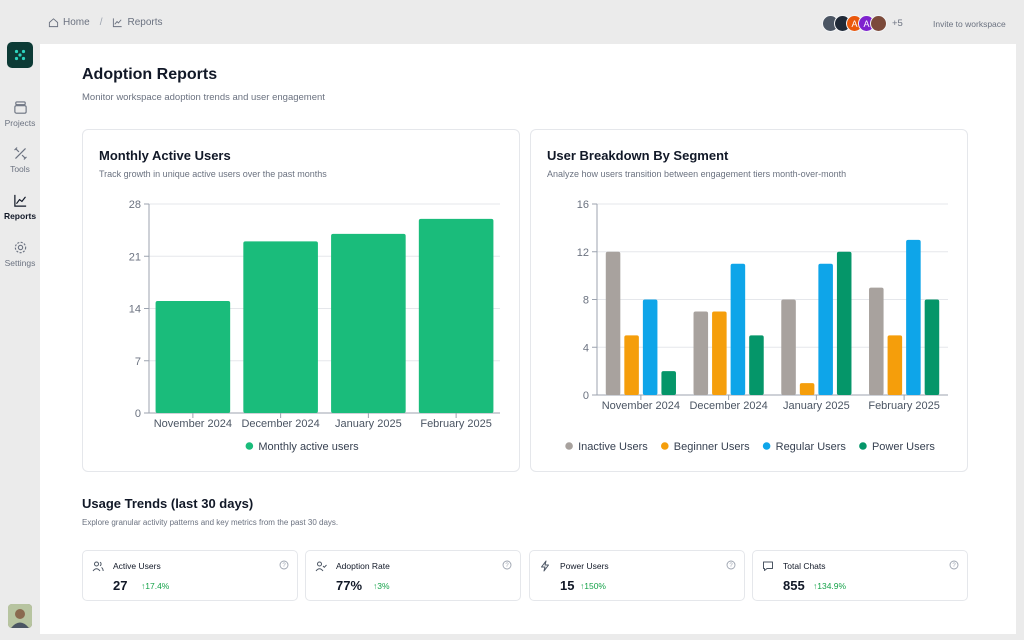  What do you see at coordinates (168, 503) in the screenshot?
I see `usage-title: Usage Trends (last 30 days)` at bounding box center [168, 503].